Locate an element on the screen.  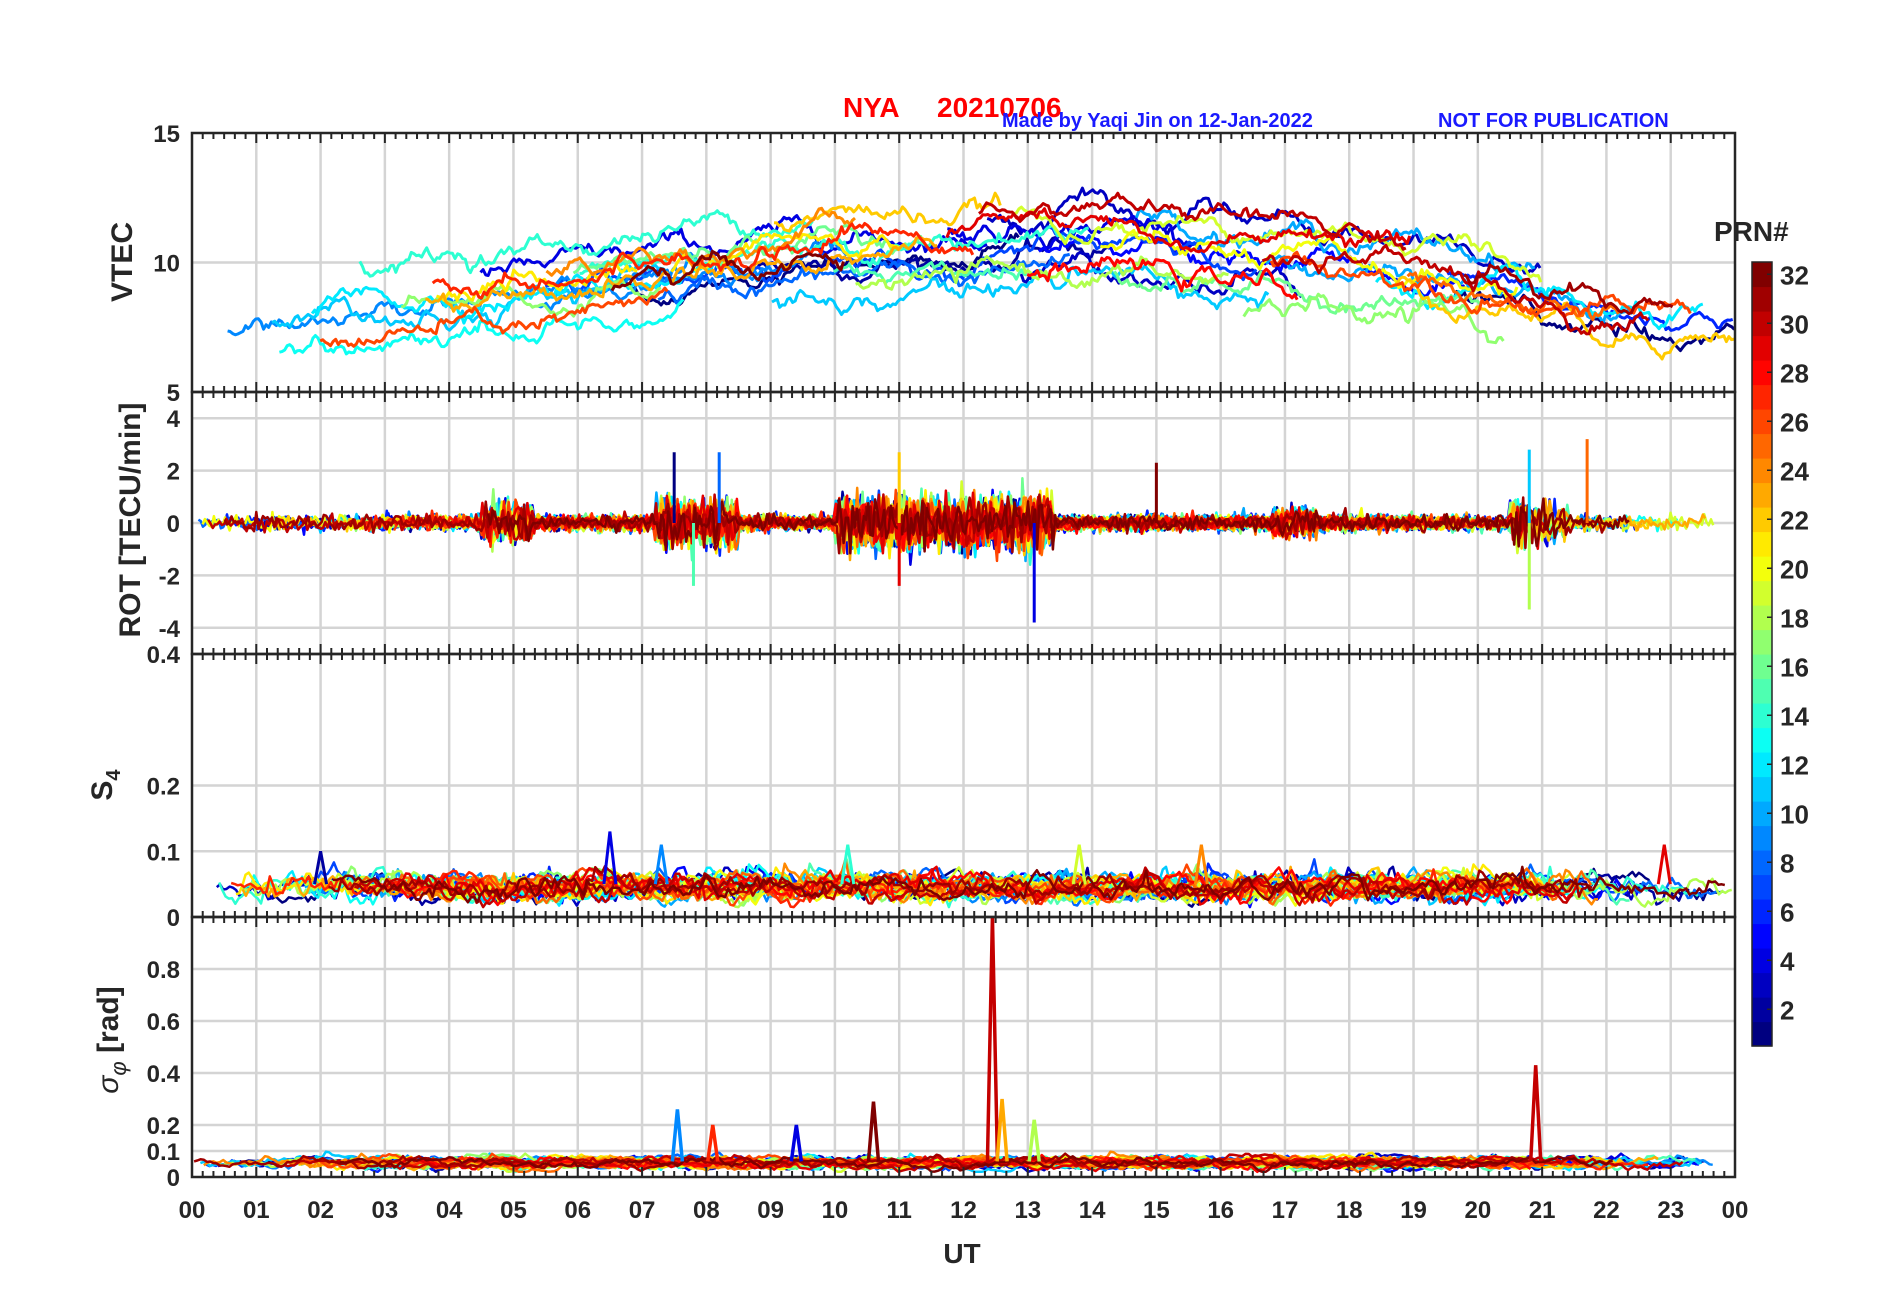
title-date: 20210706 is located at coordinates (999, 107).